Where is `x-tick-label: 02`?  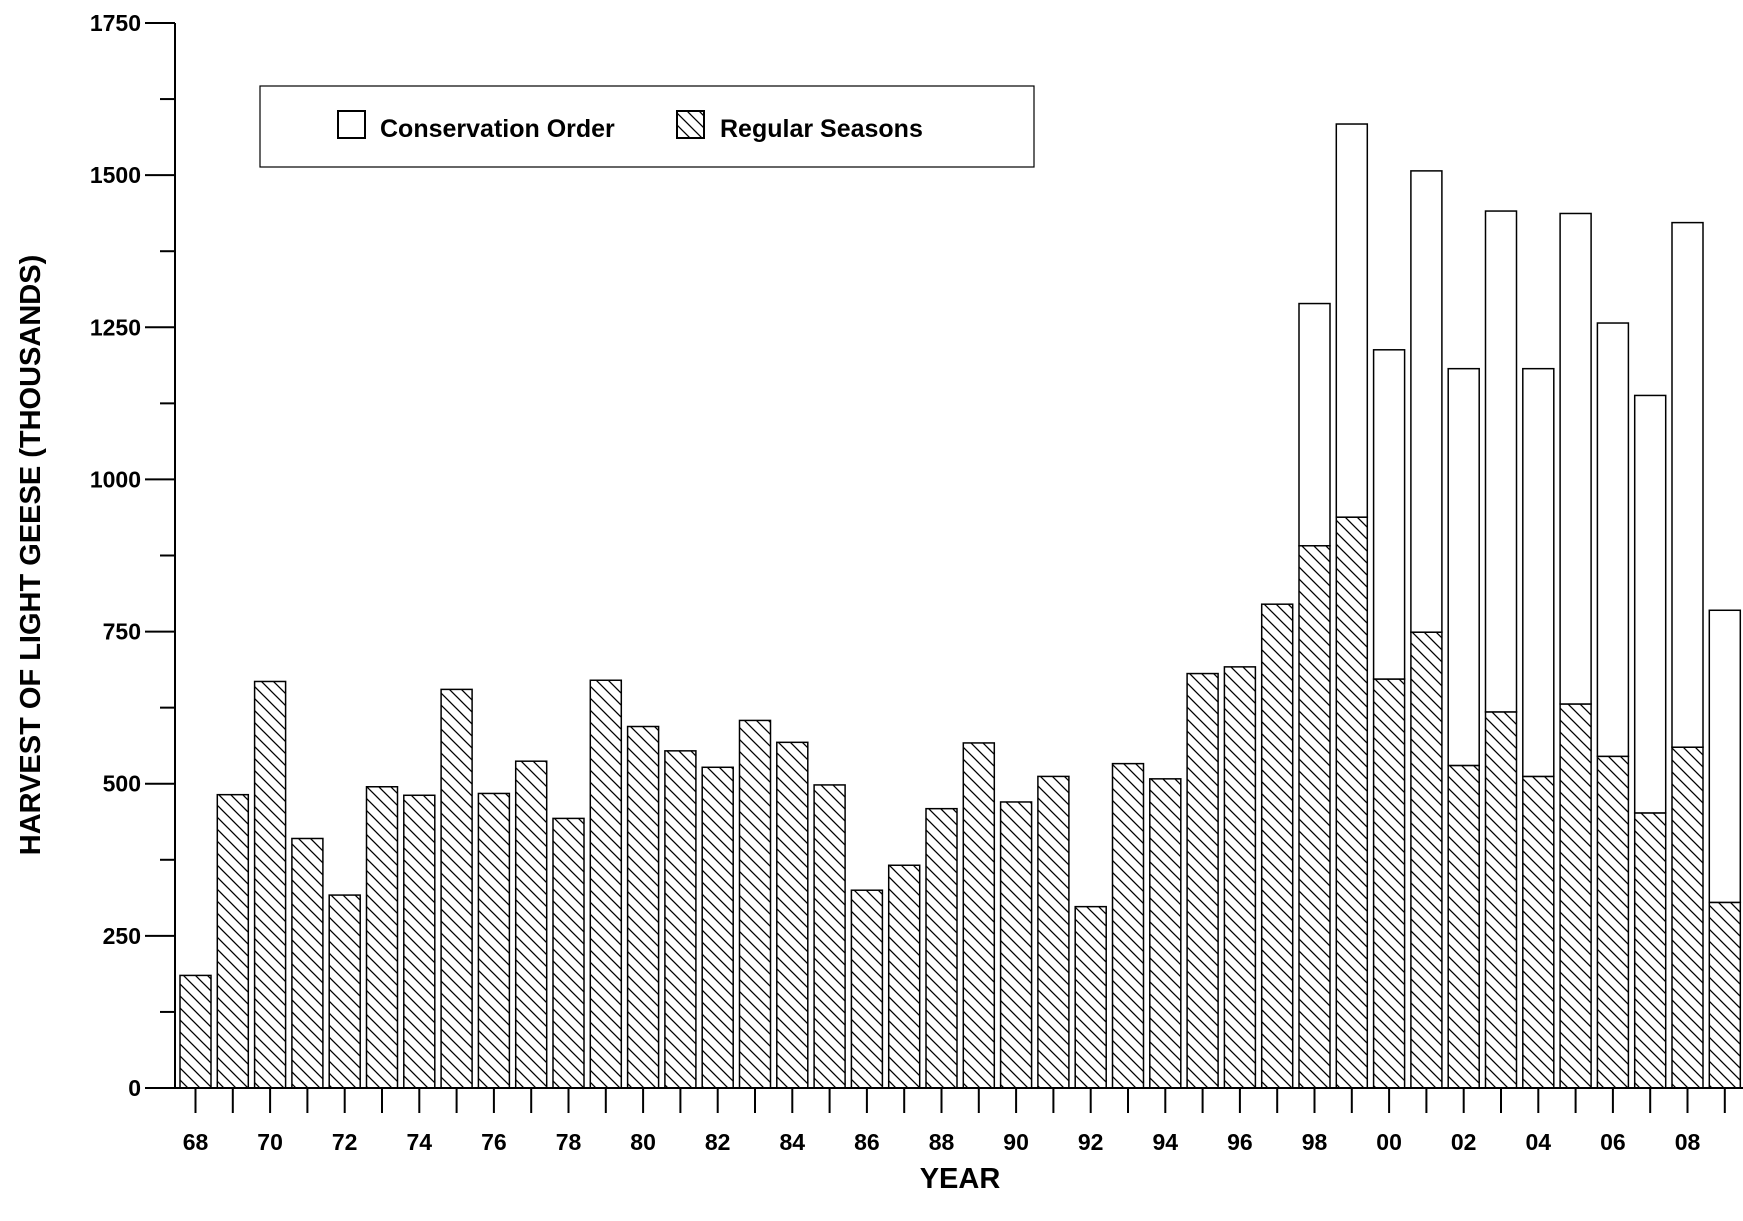
x-tick-label: 02 is located at coordinates (1464, 1142).